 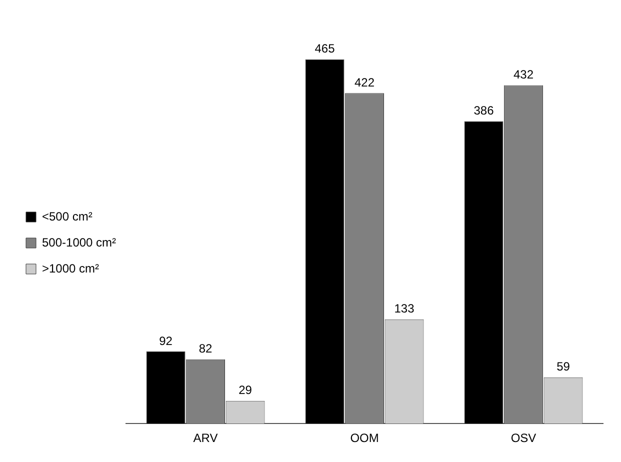 I want to click on legend-label: 500-1000 cm², so click(x=79, y=242).